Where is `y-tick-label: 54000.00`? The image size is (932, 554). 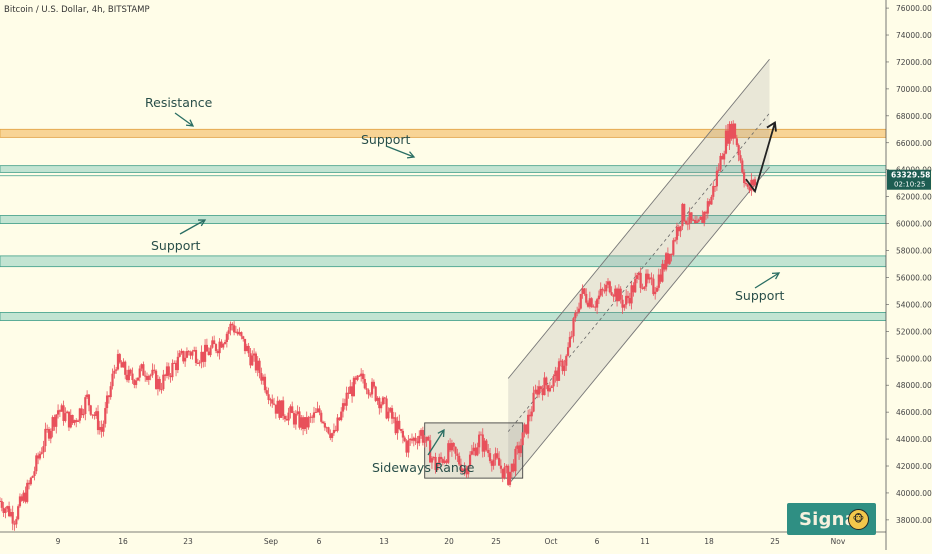
y-tick-label: 54000.00 is located at coordinates (914, 304).